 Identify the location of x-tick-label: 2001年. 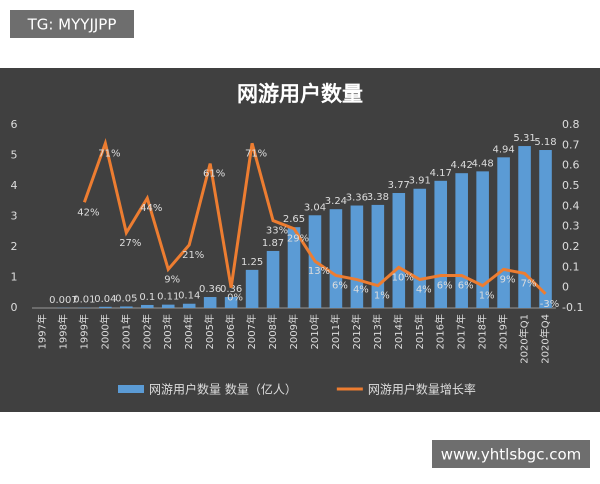
(125, 331).